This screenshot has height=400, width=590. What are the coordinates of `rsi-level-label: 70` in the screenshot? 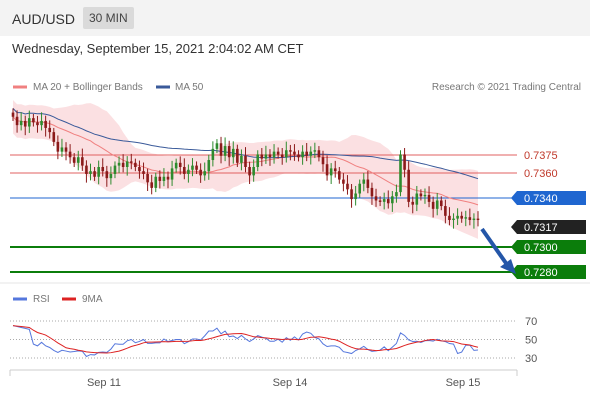 It's located at (531, 322).